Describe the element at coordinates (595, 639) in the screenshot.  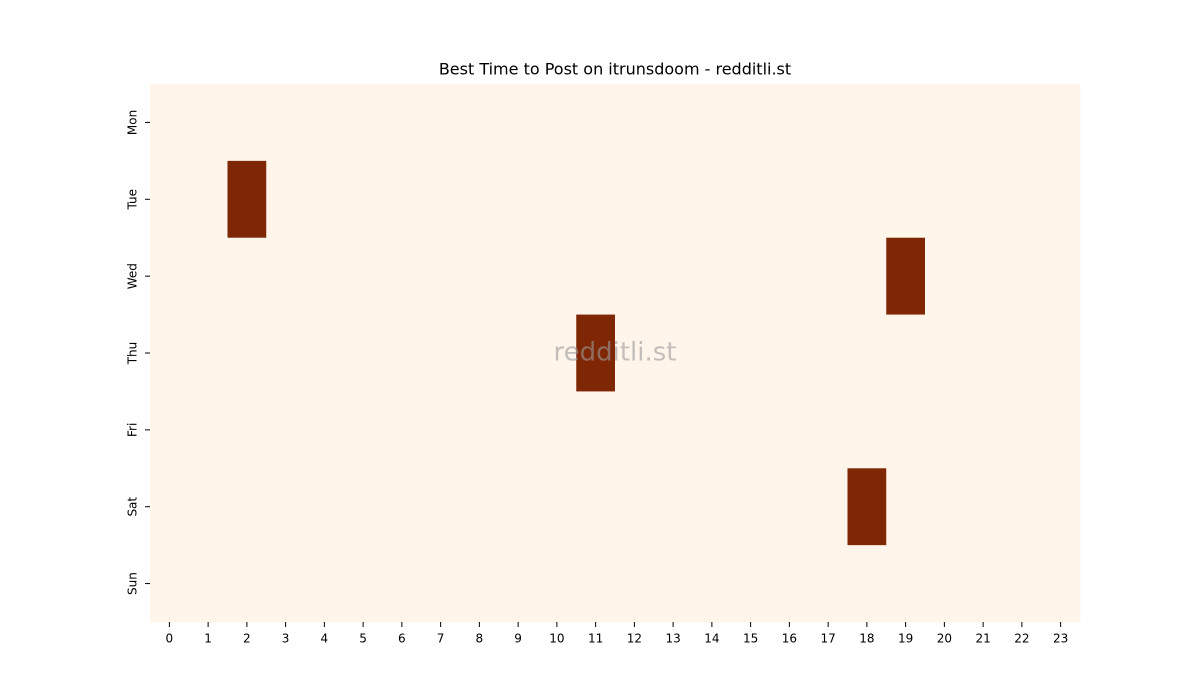
I see `x-tick-label: 11` at that location.